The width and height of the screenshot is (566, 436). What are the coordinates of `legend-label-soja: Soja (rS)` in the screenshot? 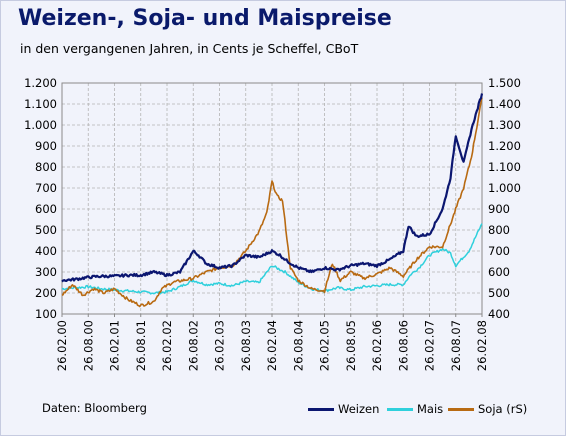 It's located at (503, 409).